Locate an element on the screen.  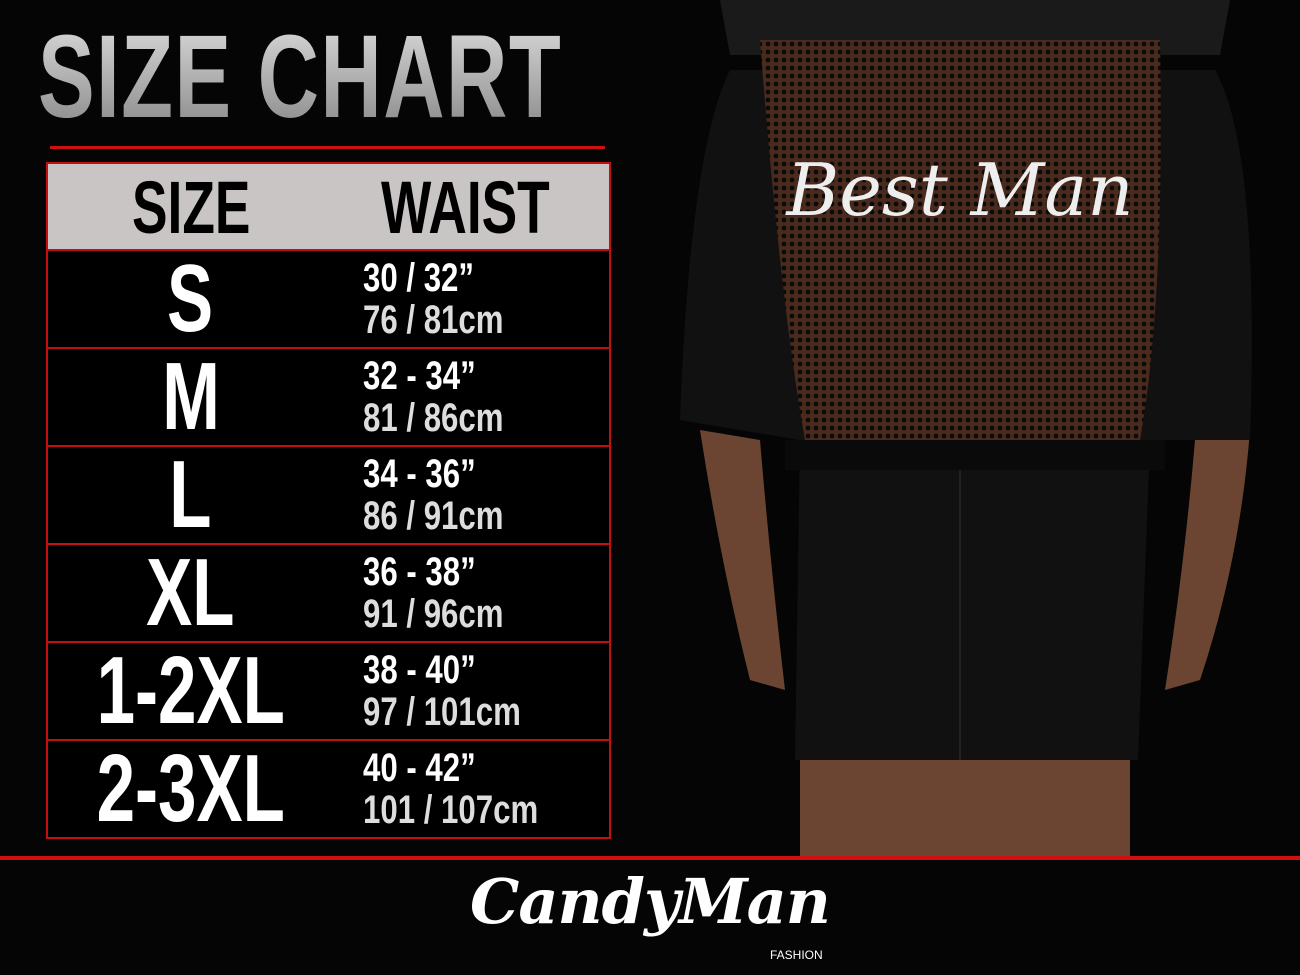
size-text: S is located at coordinates (190, 298).